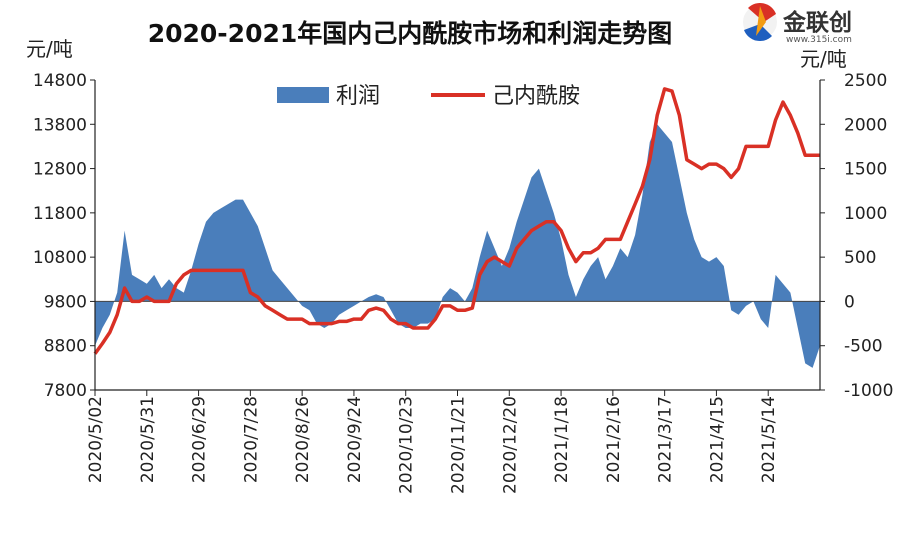  Describe the element at coordinates (148, 439) in the screenshot. I see `x-tick-label: 2020/5/31` at that location.